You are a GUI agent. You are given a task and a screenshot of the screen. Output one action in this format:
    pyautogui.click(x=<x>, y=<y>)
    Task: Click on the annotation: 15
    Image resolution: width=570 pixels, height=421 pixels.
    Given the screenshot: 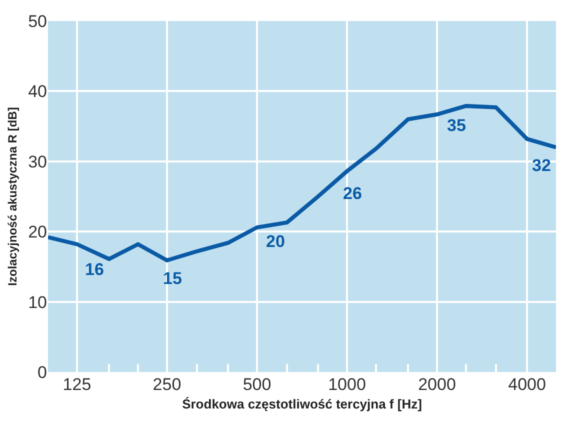 What is the action you would take?
    pyautogui.click(x=172, y=278)
    